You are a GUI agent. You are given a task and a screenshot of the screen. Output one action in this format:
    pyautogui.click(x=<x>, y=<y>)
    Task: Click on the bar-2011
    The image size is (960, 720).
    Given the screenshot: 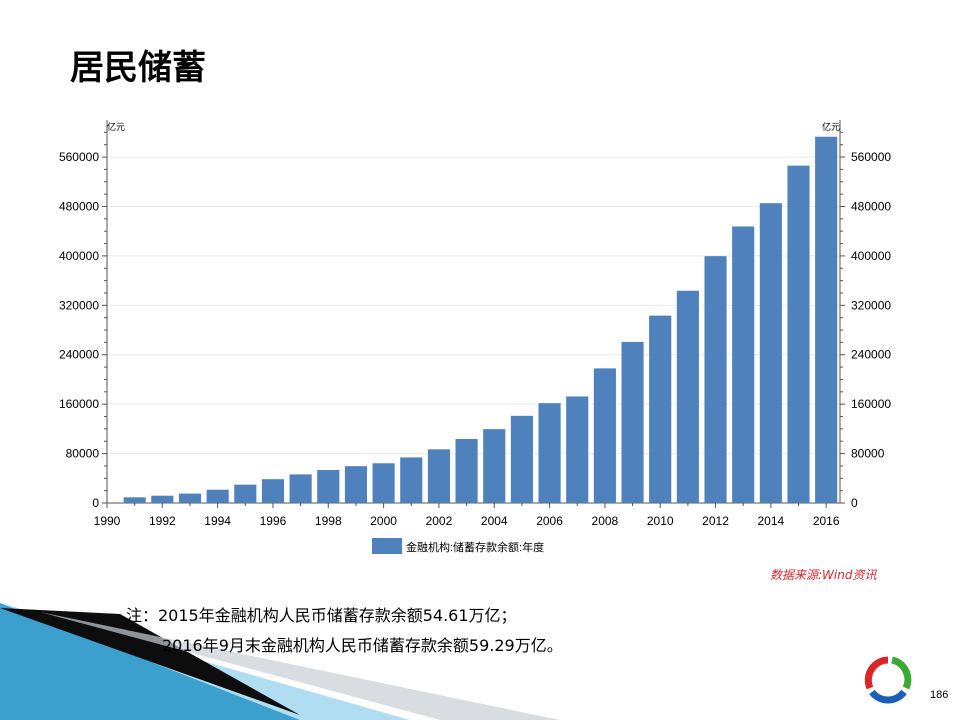 What is the action you would take?
    pyautogui.click(x=687, y=396)
    